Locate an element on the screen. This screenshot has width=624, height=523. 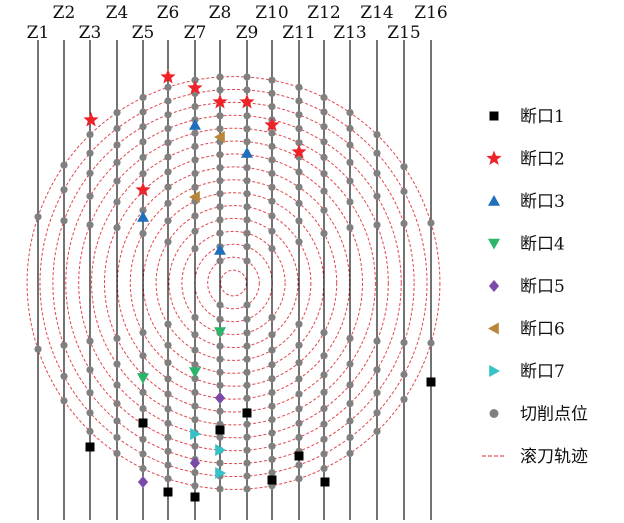
legend-label-break3: 断口3 is located at coordinates (542, 202).